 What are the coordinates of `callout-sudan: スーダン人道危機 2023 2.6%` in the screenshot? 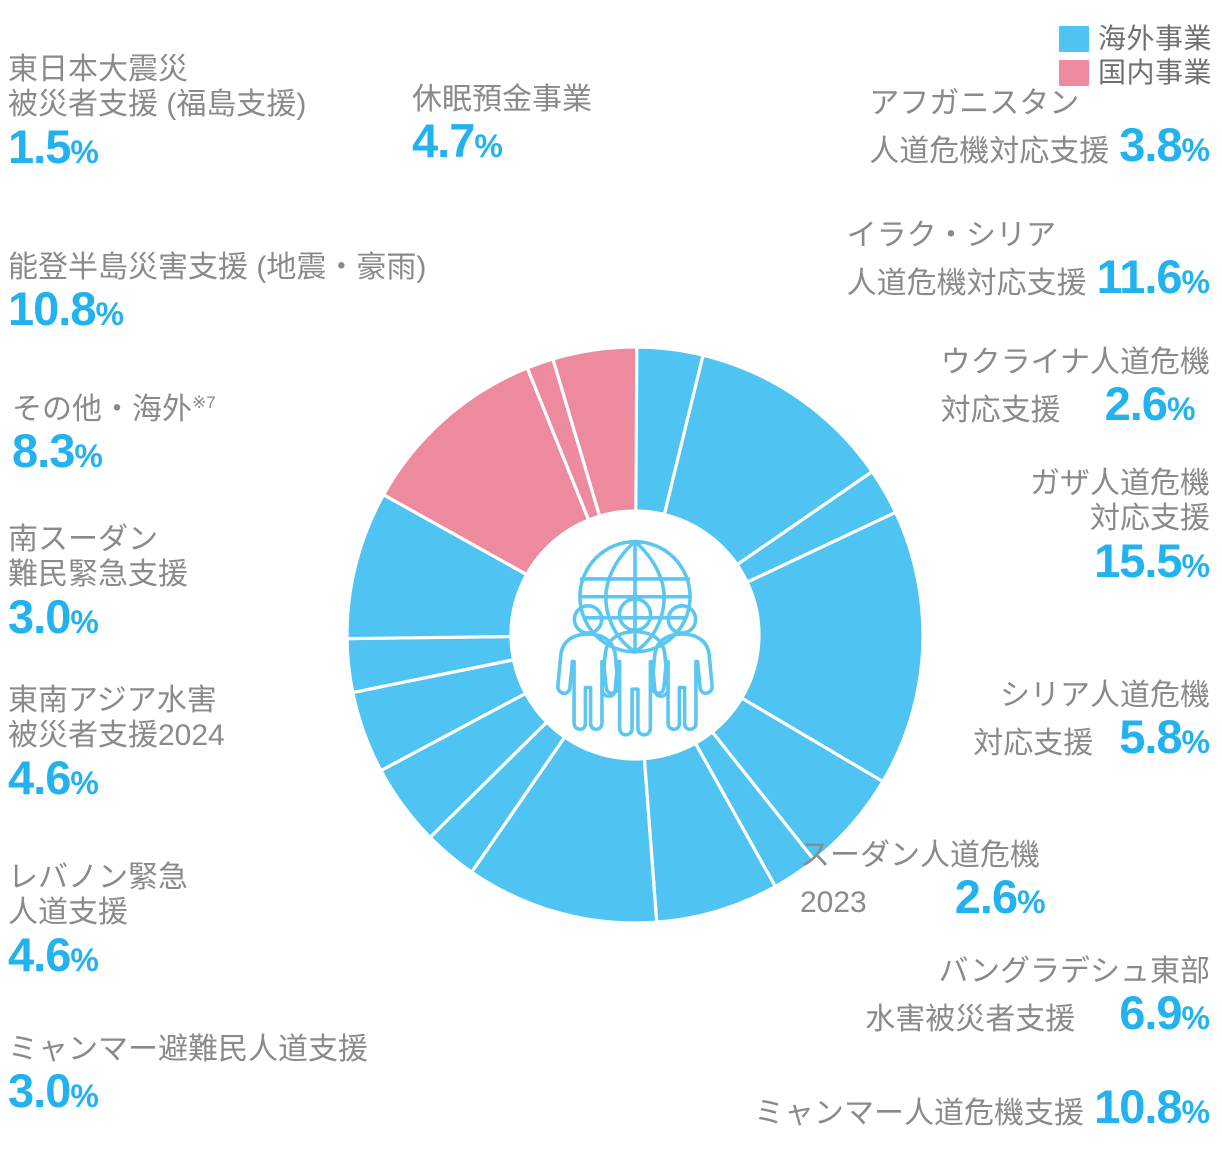 It's located at (923, 879).